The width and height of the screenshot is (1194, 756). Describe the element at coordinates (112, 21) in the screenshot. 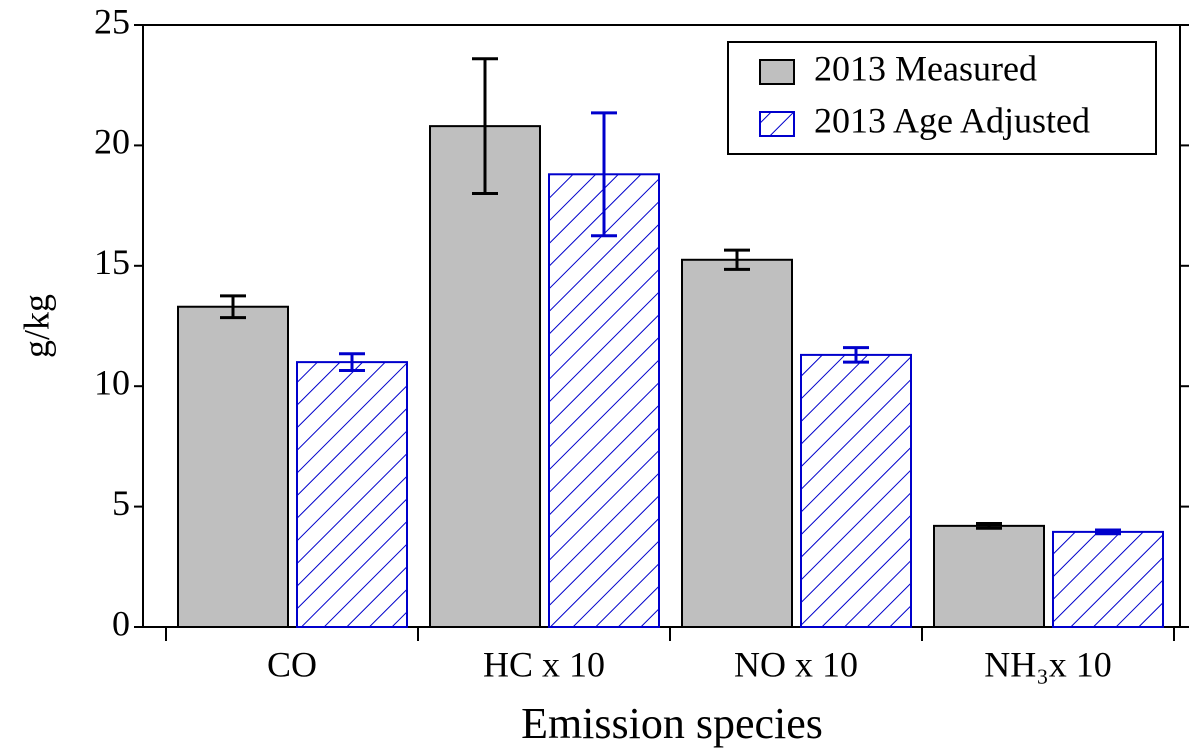

I see `y-tick-label: 25` at that location.